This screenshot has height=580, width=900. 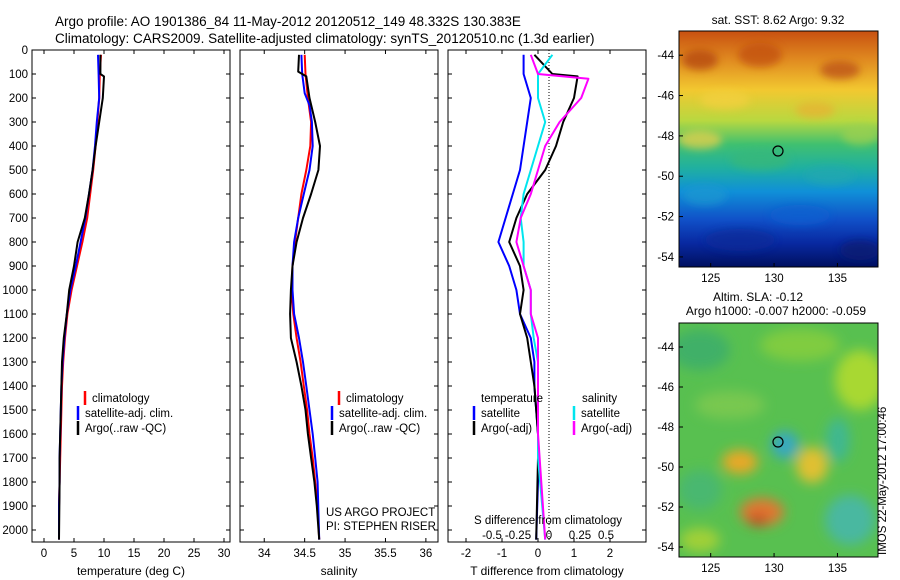 What do you see at coordinates (380, 513) in the screenshot?
I see `project-label: US ARGO PROJECT` at bounding box center [380, 513].